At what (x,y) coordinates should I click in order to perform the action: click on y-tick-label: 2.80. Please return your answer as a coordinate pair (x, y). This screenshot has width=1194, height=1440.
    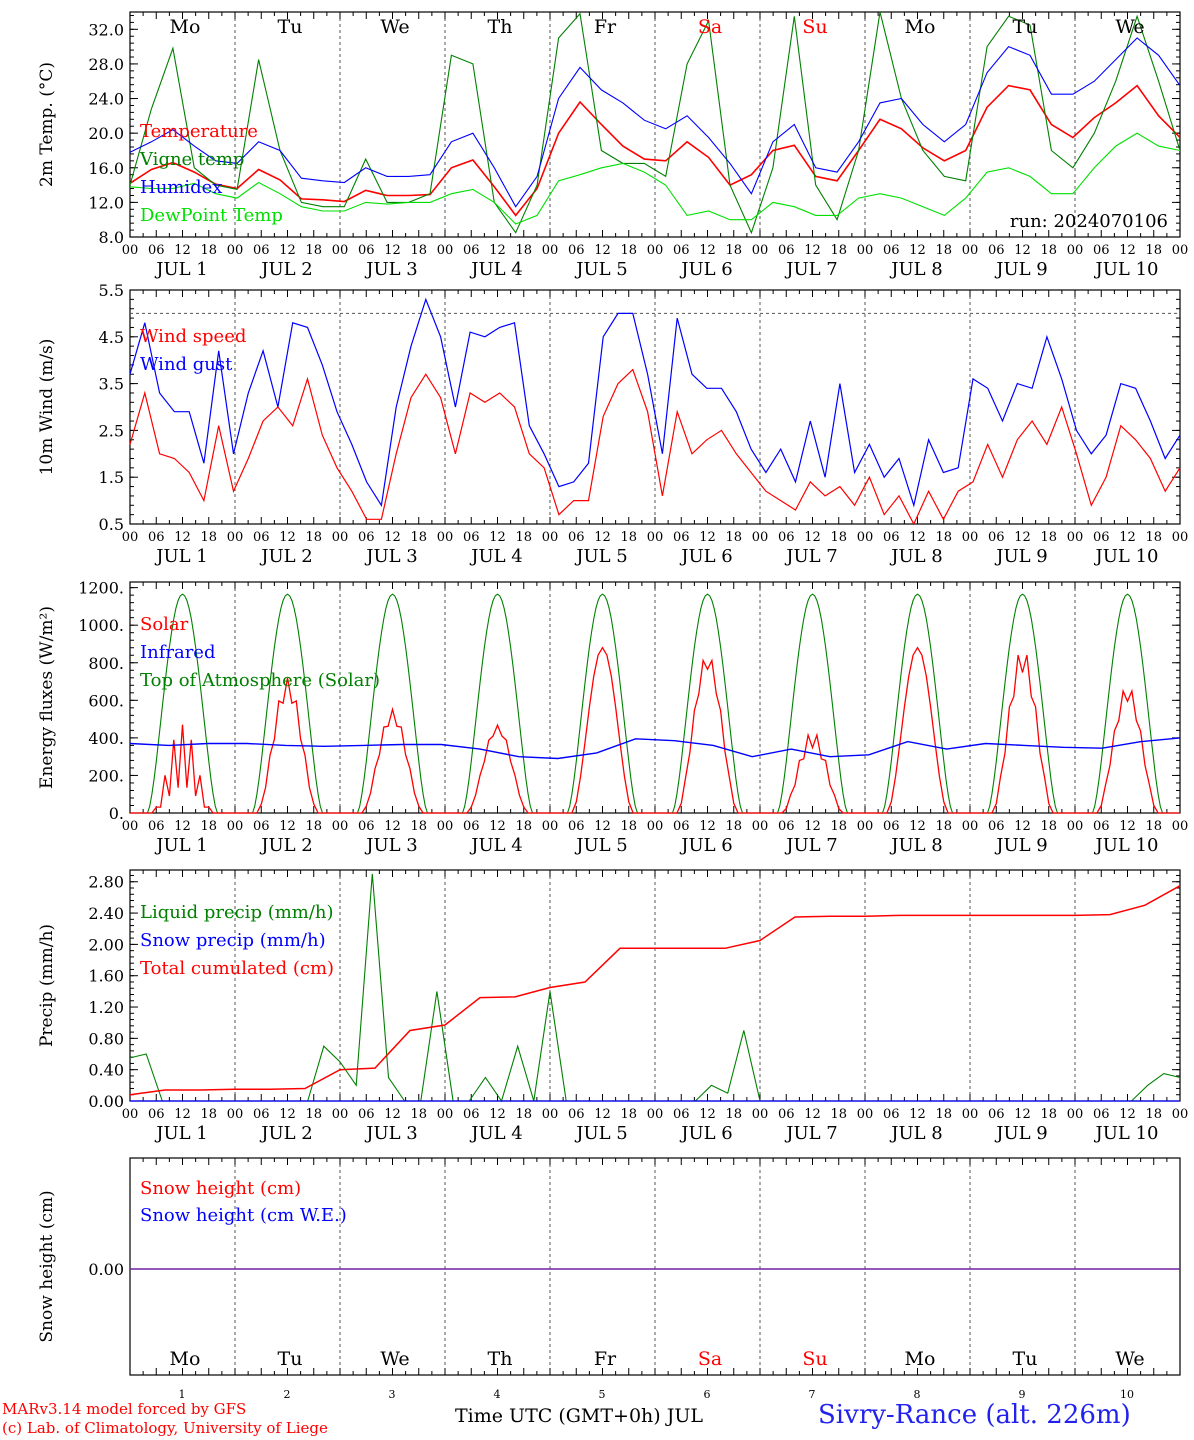
    Looking at the image, I should click on (106, 882).